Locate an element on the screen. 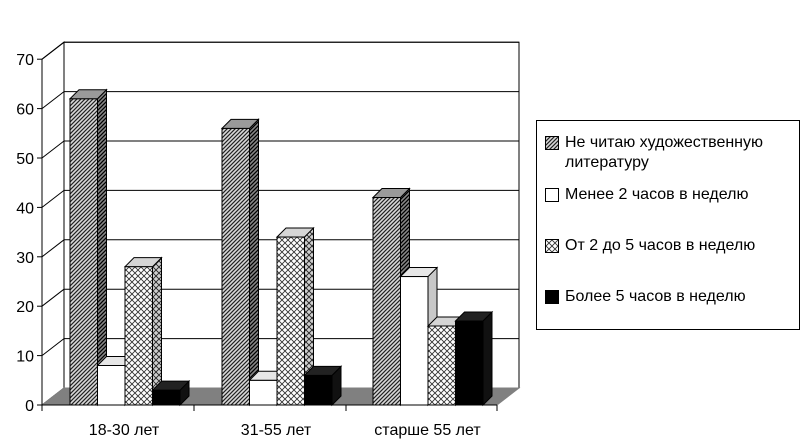  legend-item-more-5h: Более 5 часов в неделю is located at coordinates (672, 297).